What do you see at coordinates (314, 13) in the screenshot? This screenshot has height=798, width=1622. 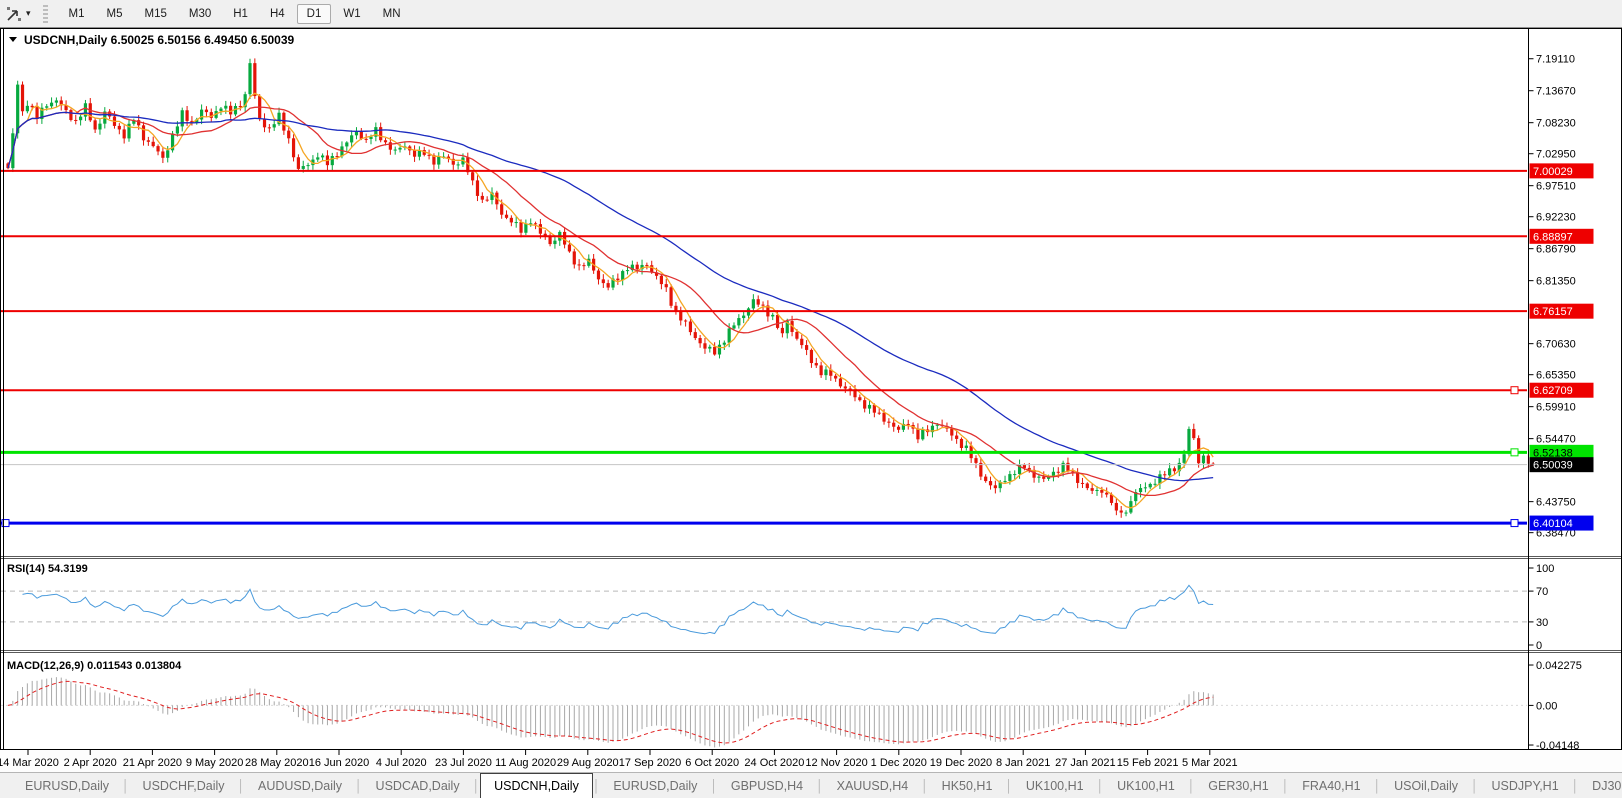 I see `timeframe-button-d1: D1` at bounding box center [314, 13].